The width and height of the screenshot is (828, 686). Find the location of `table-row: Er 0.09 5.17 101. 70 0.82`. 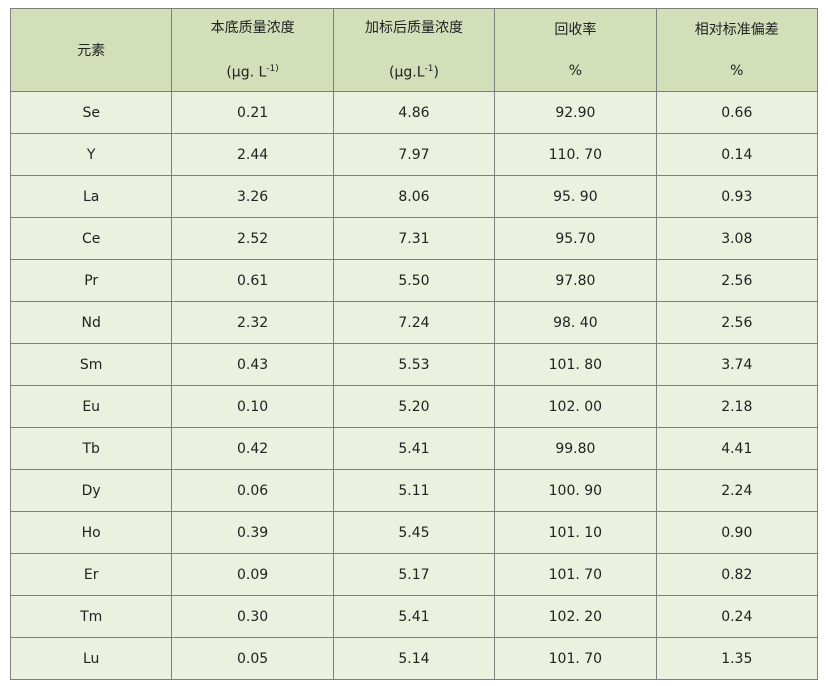

table-row: Er 0.09 5.17 101. 70 0.82 is located at coordinates (414, 574).